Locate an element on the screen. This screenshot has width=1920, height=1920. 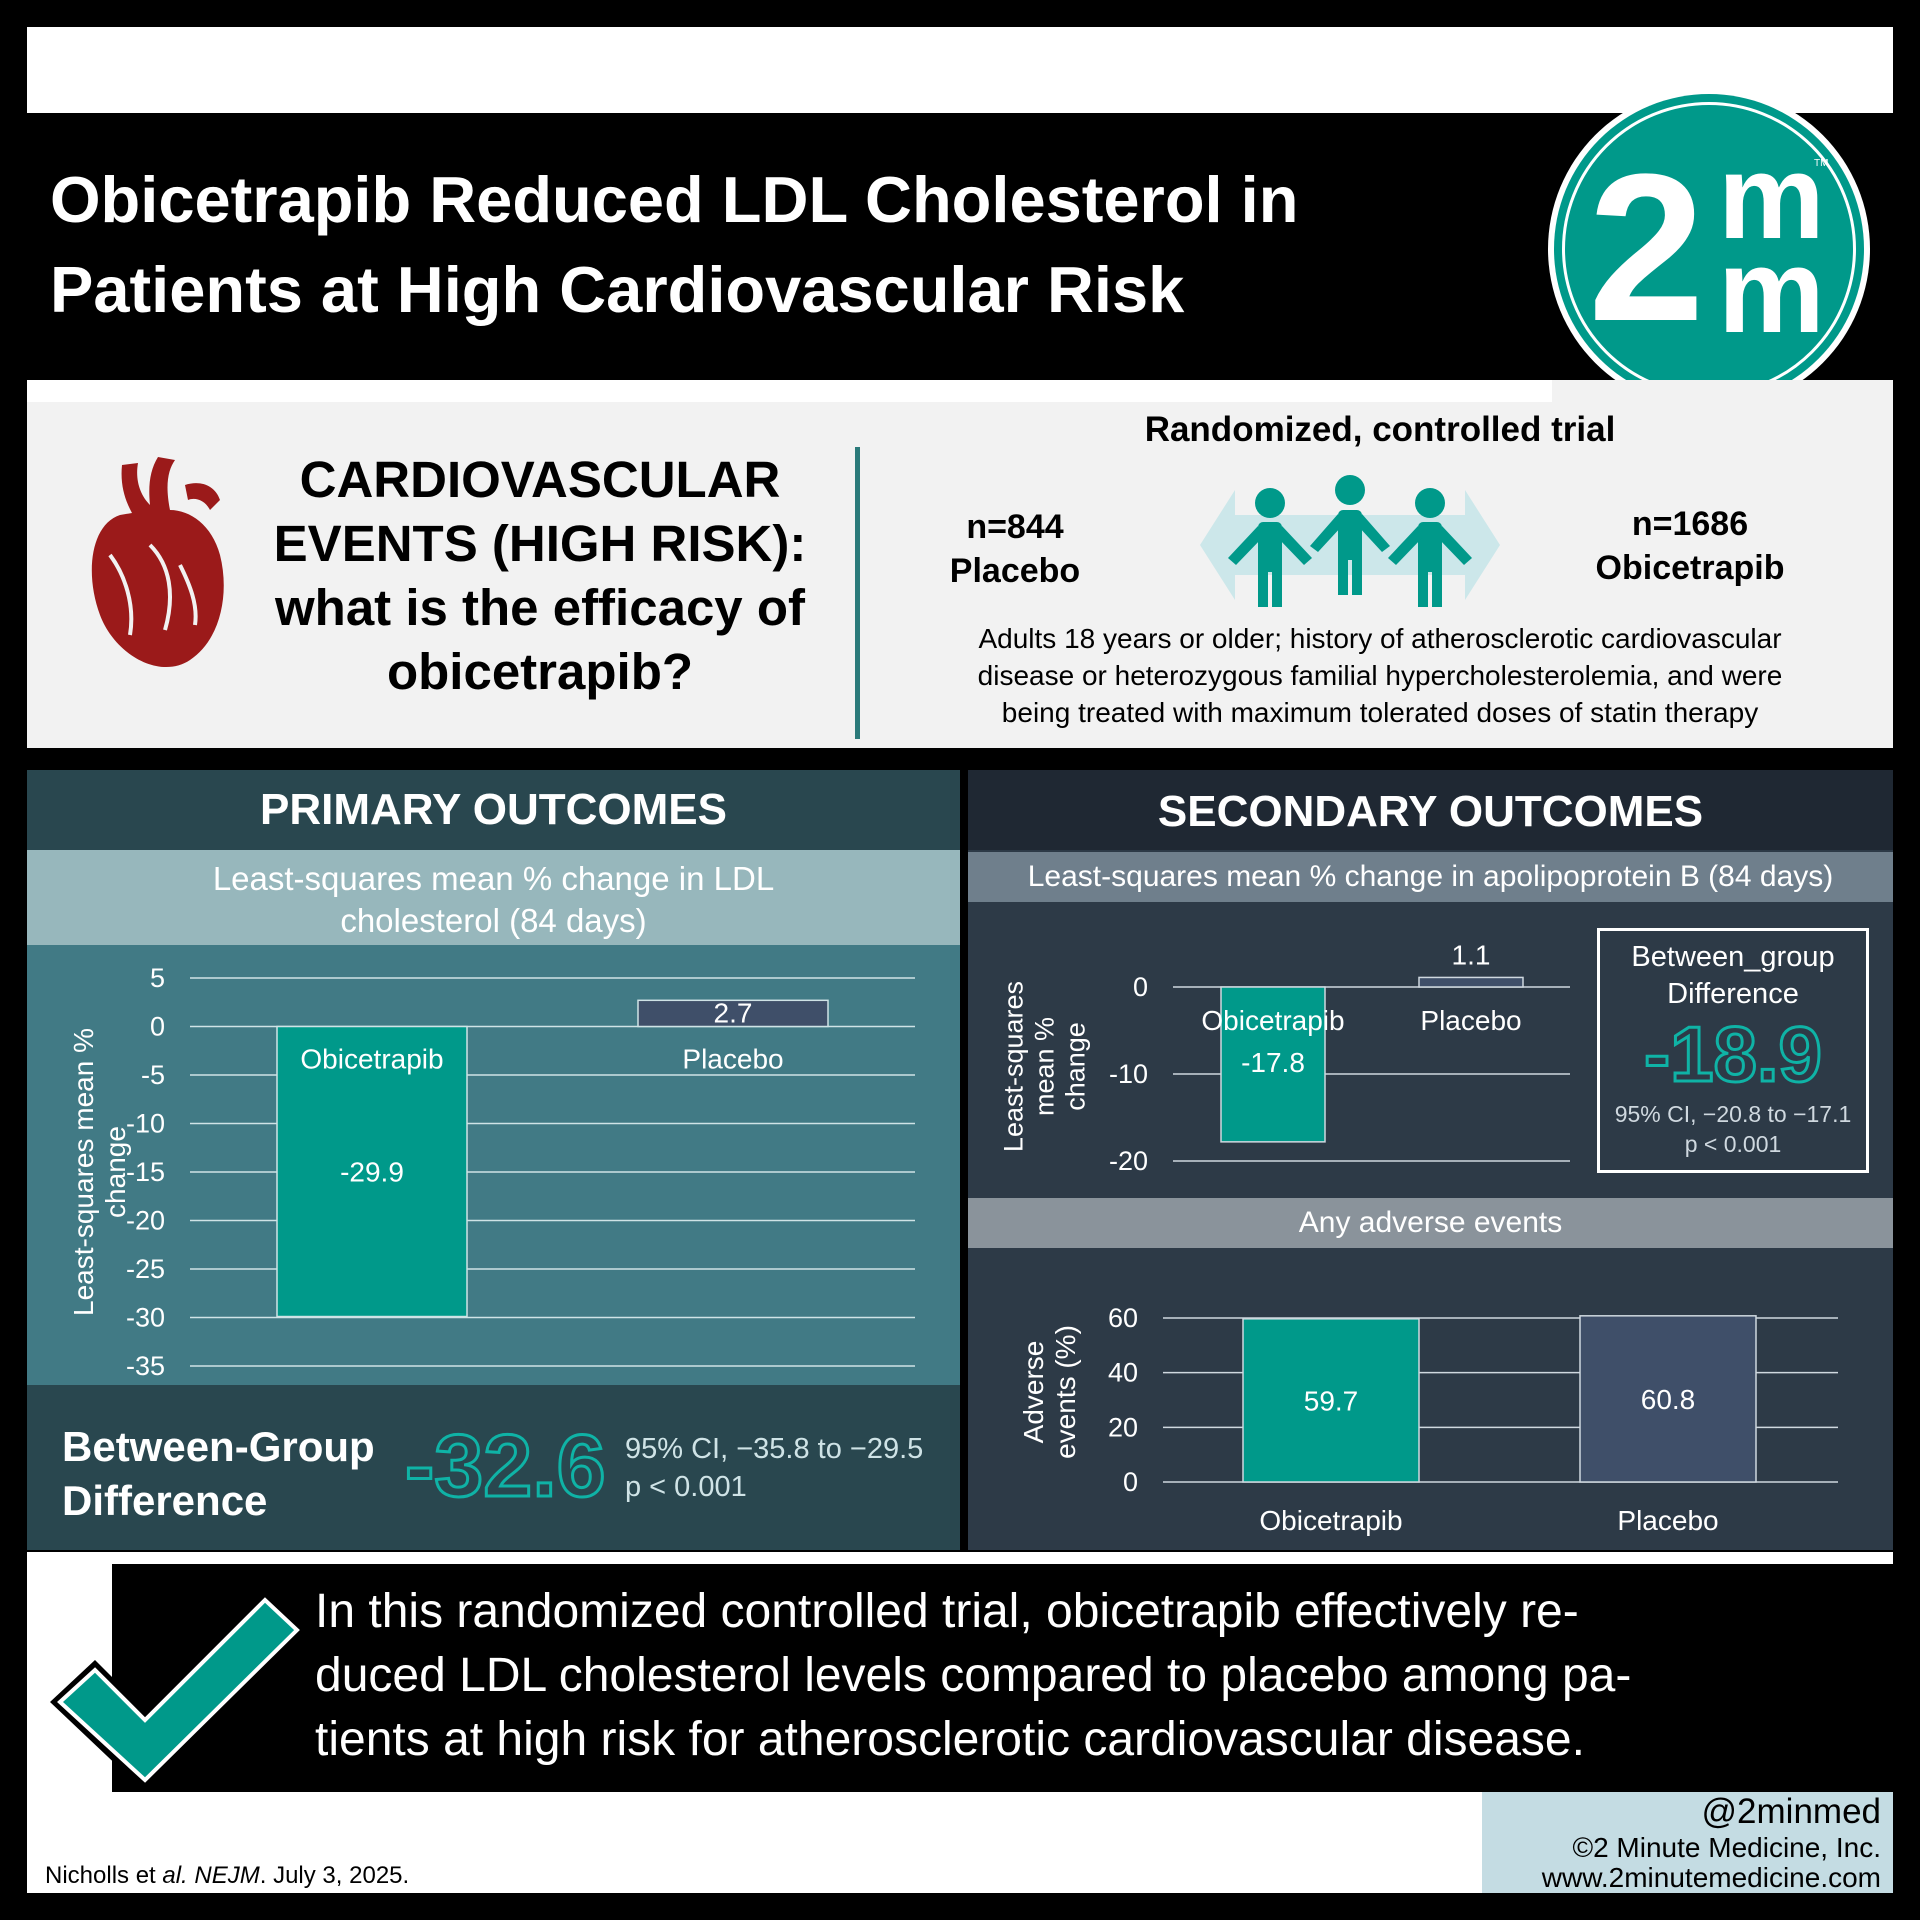
primary-diff-label-line-1: Between-Group is located at coordinates (218, 1446).